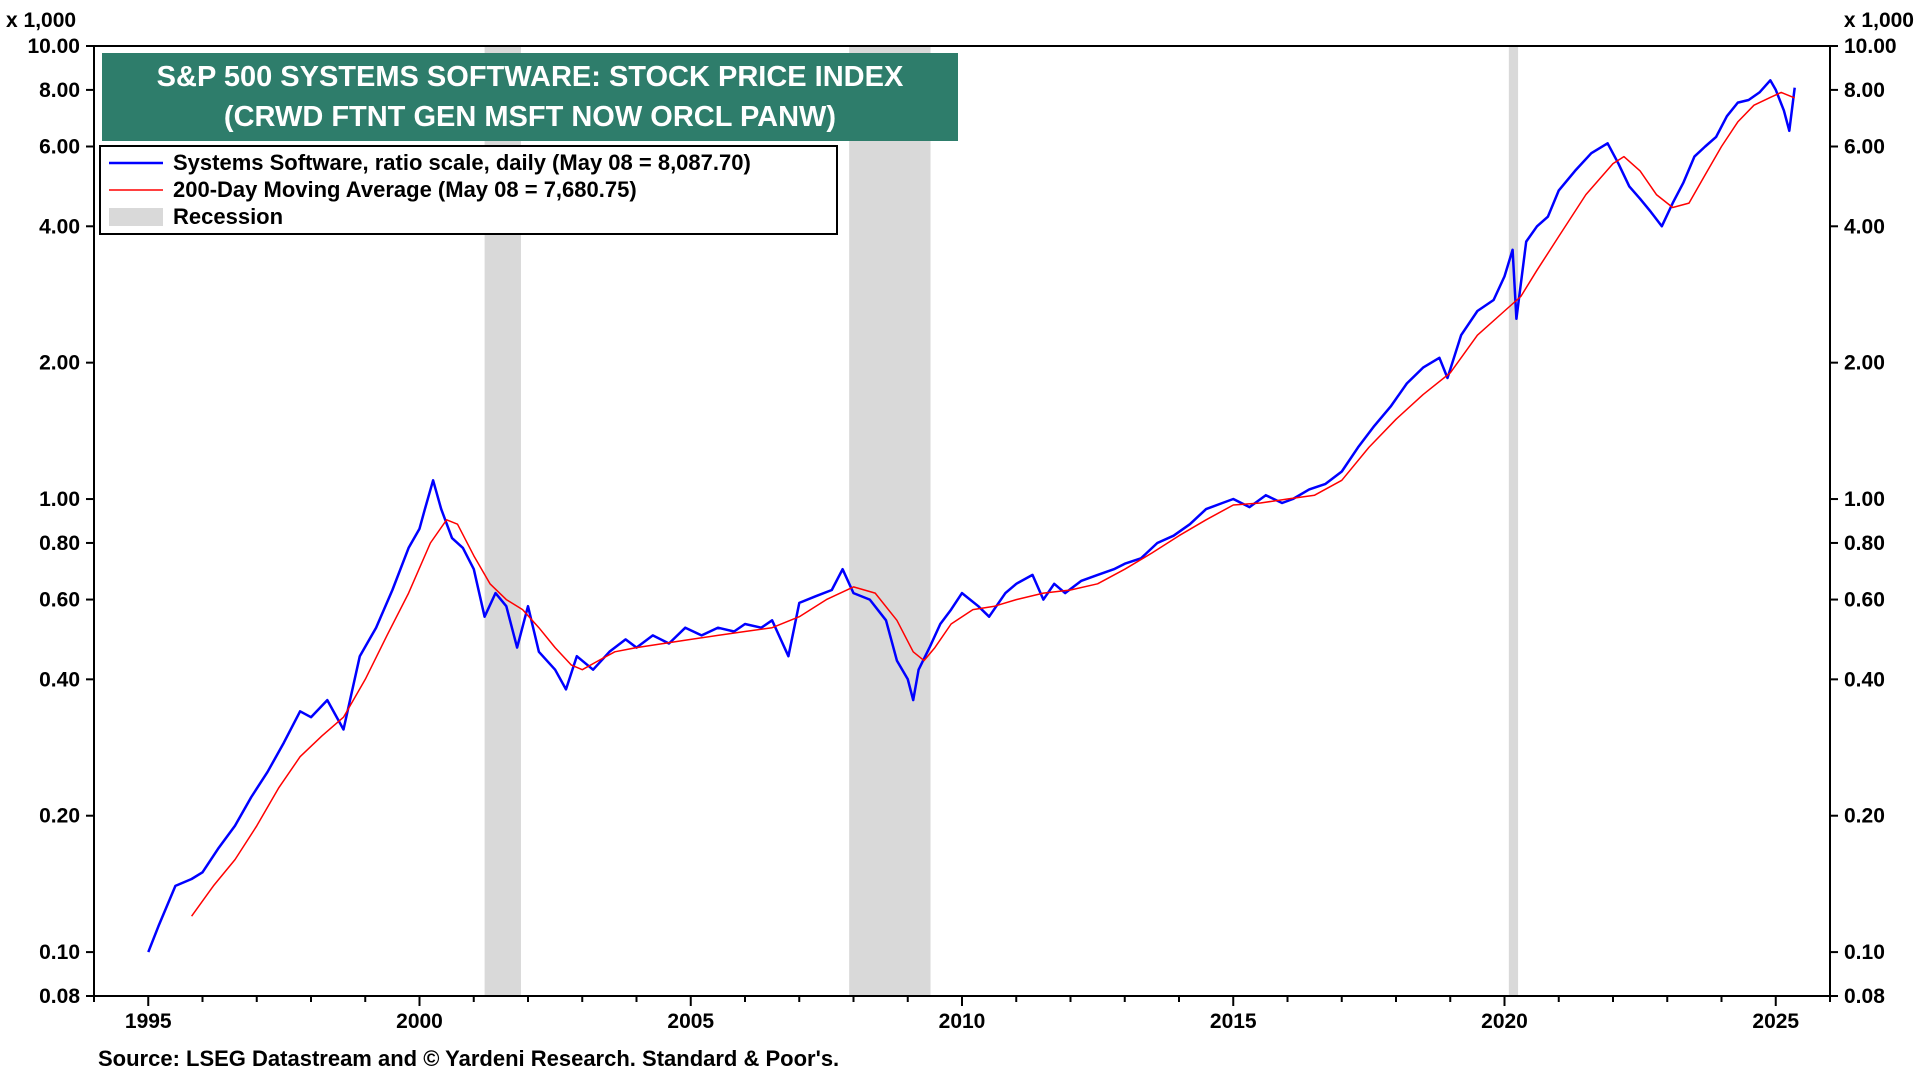 The height and width of the screenshot is (1080, 1920). Describe the element at coordinates (1864, 679) in the screenshot. I see `y-tick-label-right: 0.40` at that location.